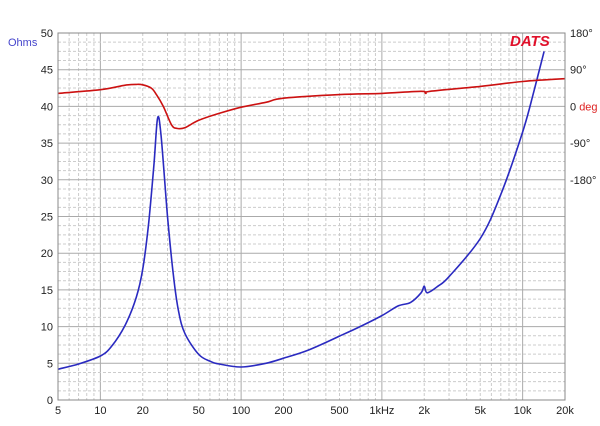 The width and height of the screenshot is (600, 426). Describe the element at coordinates (311, 103) in the screenshot. I see `phase-curve` at that location.